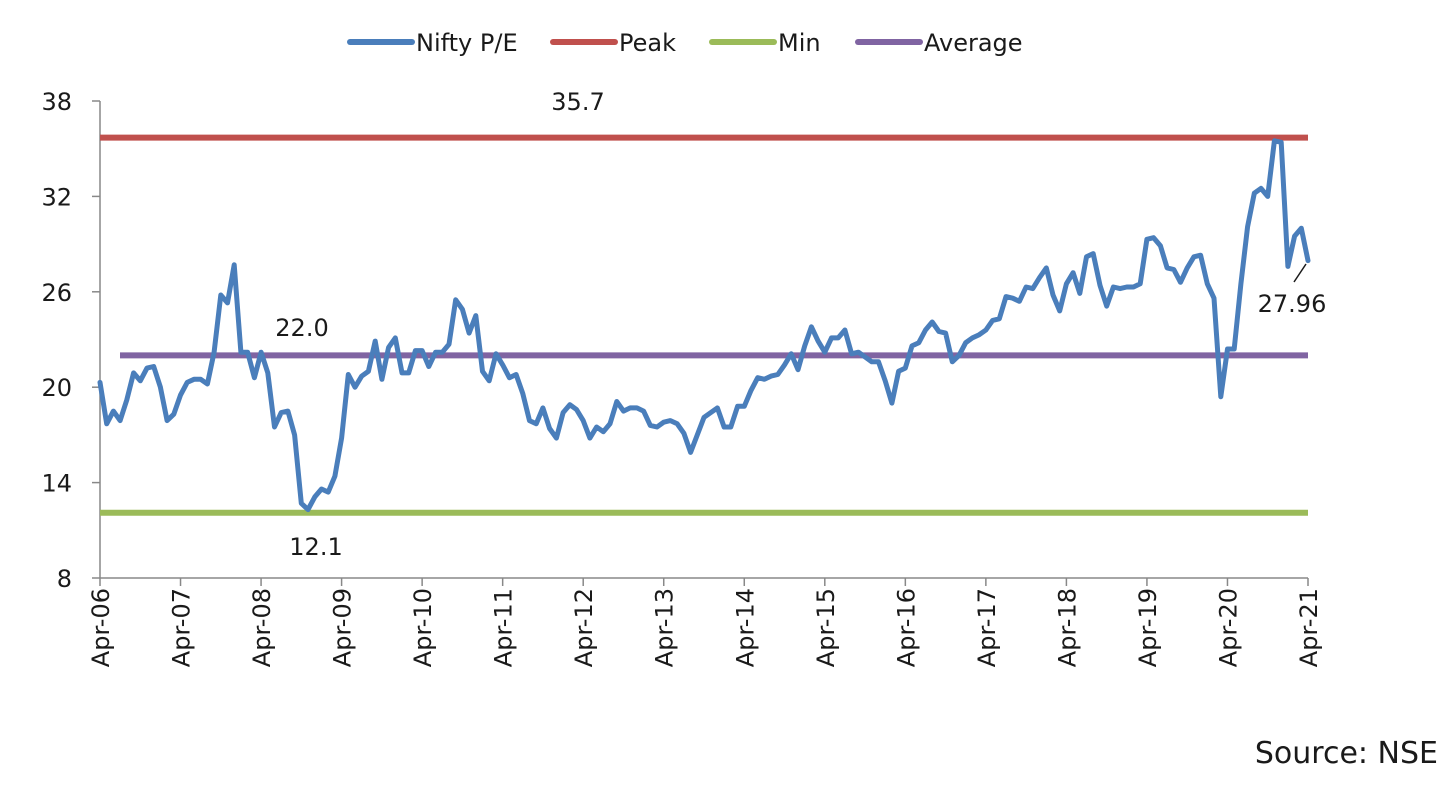 Image resolution: width=1450 pixels, height=790 pixels. I want to click on x-tick-label: Apr-17, so click(987, 627).